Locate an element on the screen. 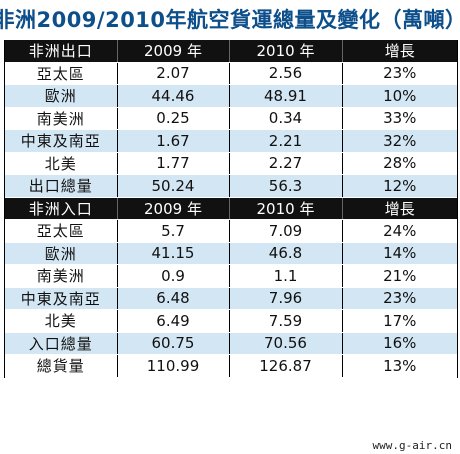  export-header-row: 非洲出口 2009 年 2010 年增長 is located at coordinates (231, 51).